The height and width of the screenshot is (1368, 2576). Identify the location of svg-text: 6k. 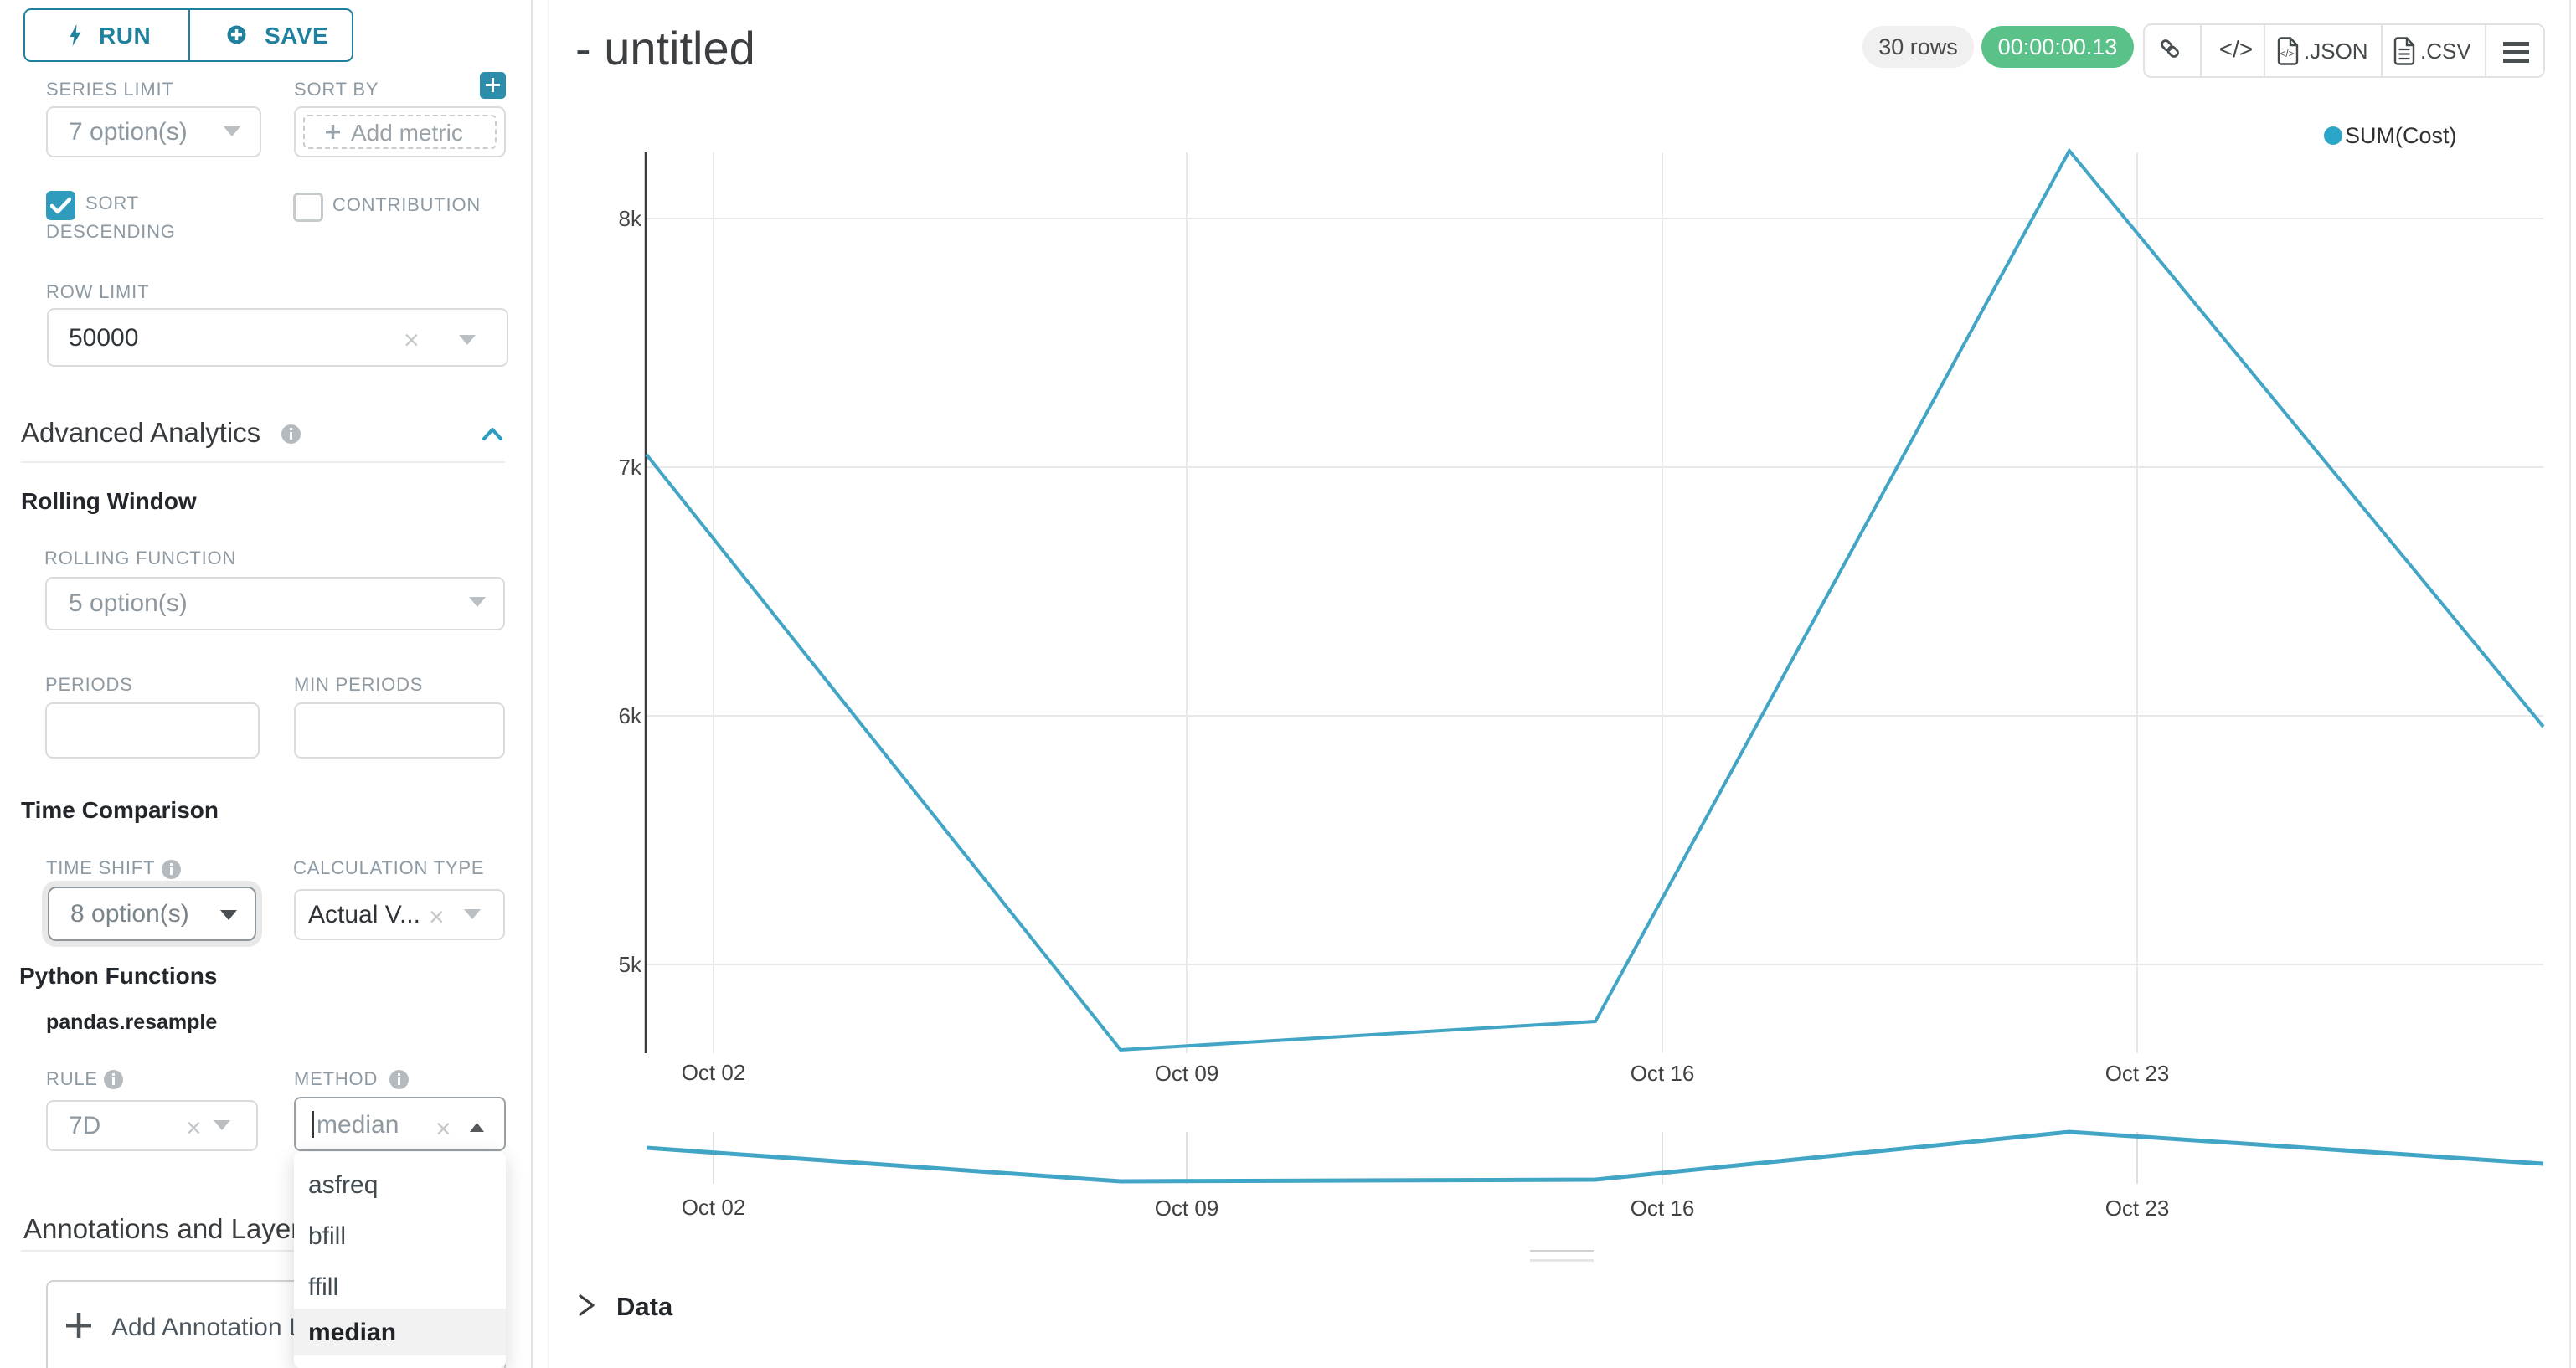
(630, 715).